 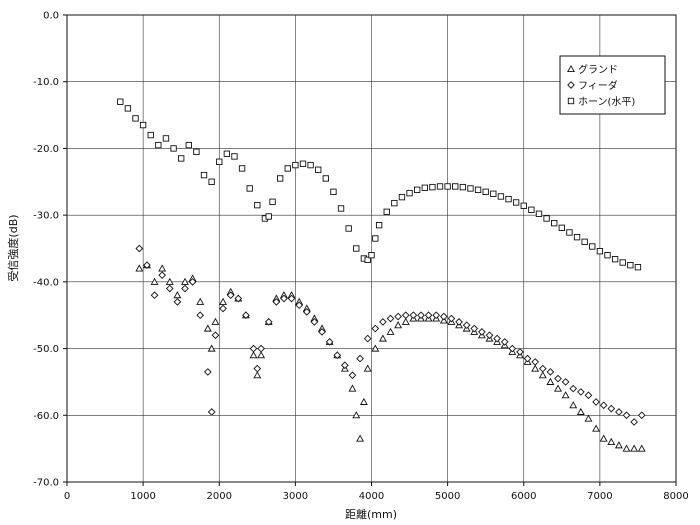 I want to click on y-tick-label: -50.0, so click(x=46, y=349).